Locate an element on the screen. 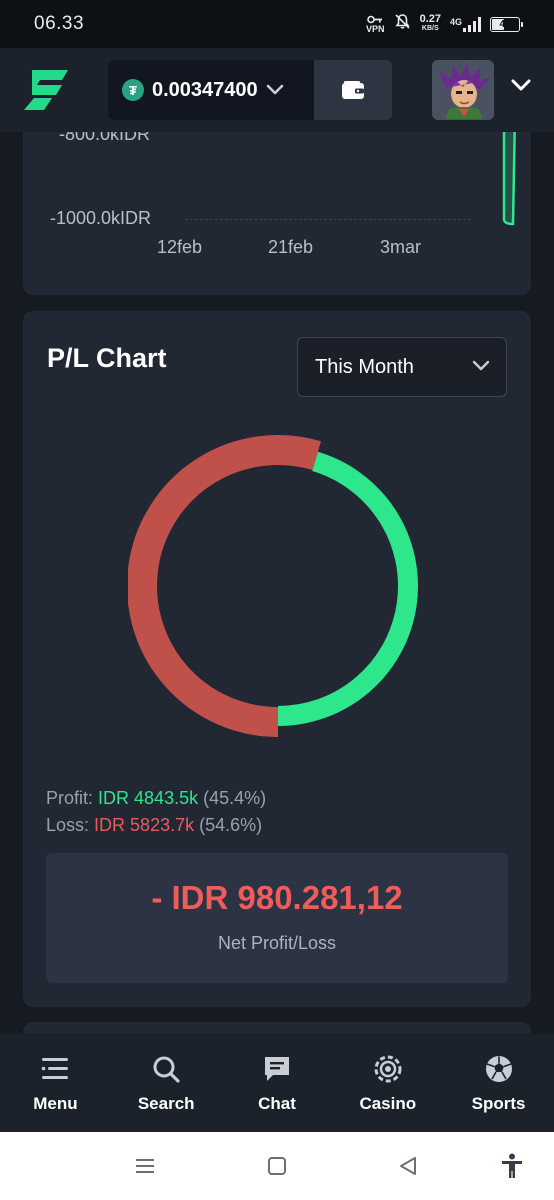 The width and height of the screenshot is (554, 1200). account-menu-chevron-icon is located at coordinates (521, 85).